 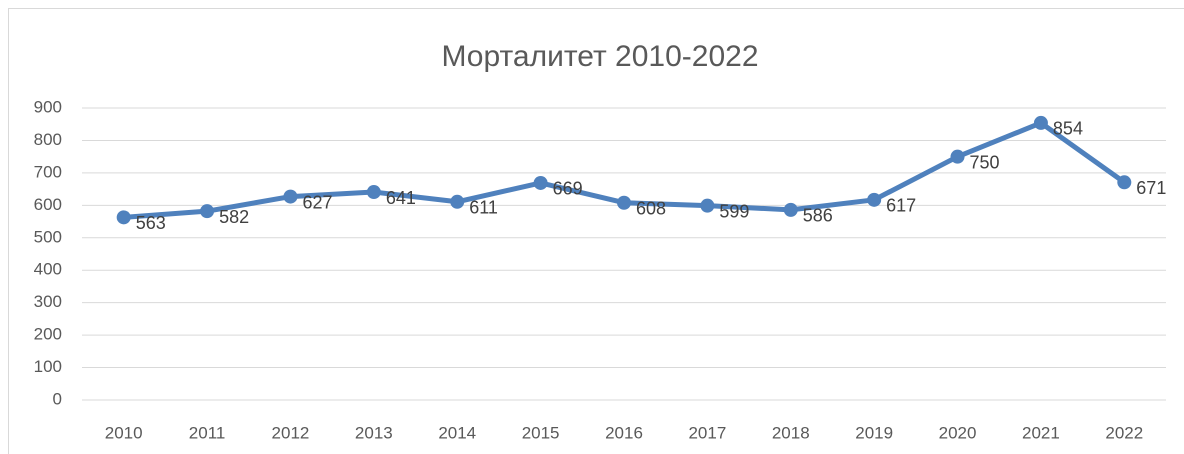 What do you see at coordinates (457, 432) in the screenshot?
I see `x-tick-label: 2014` at bounding box center [457, 432].